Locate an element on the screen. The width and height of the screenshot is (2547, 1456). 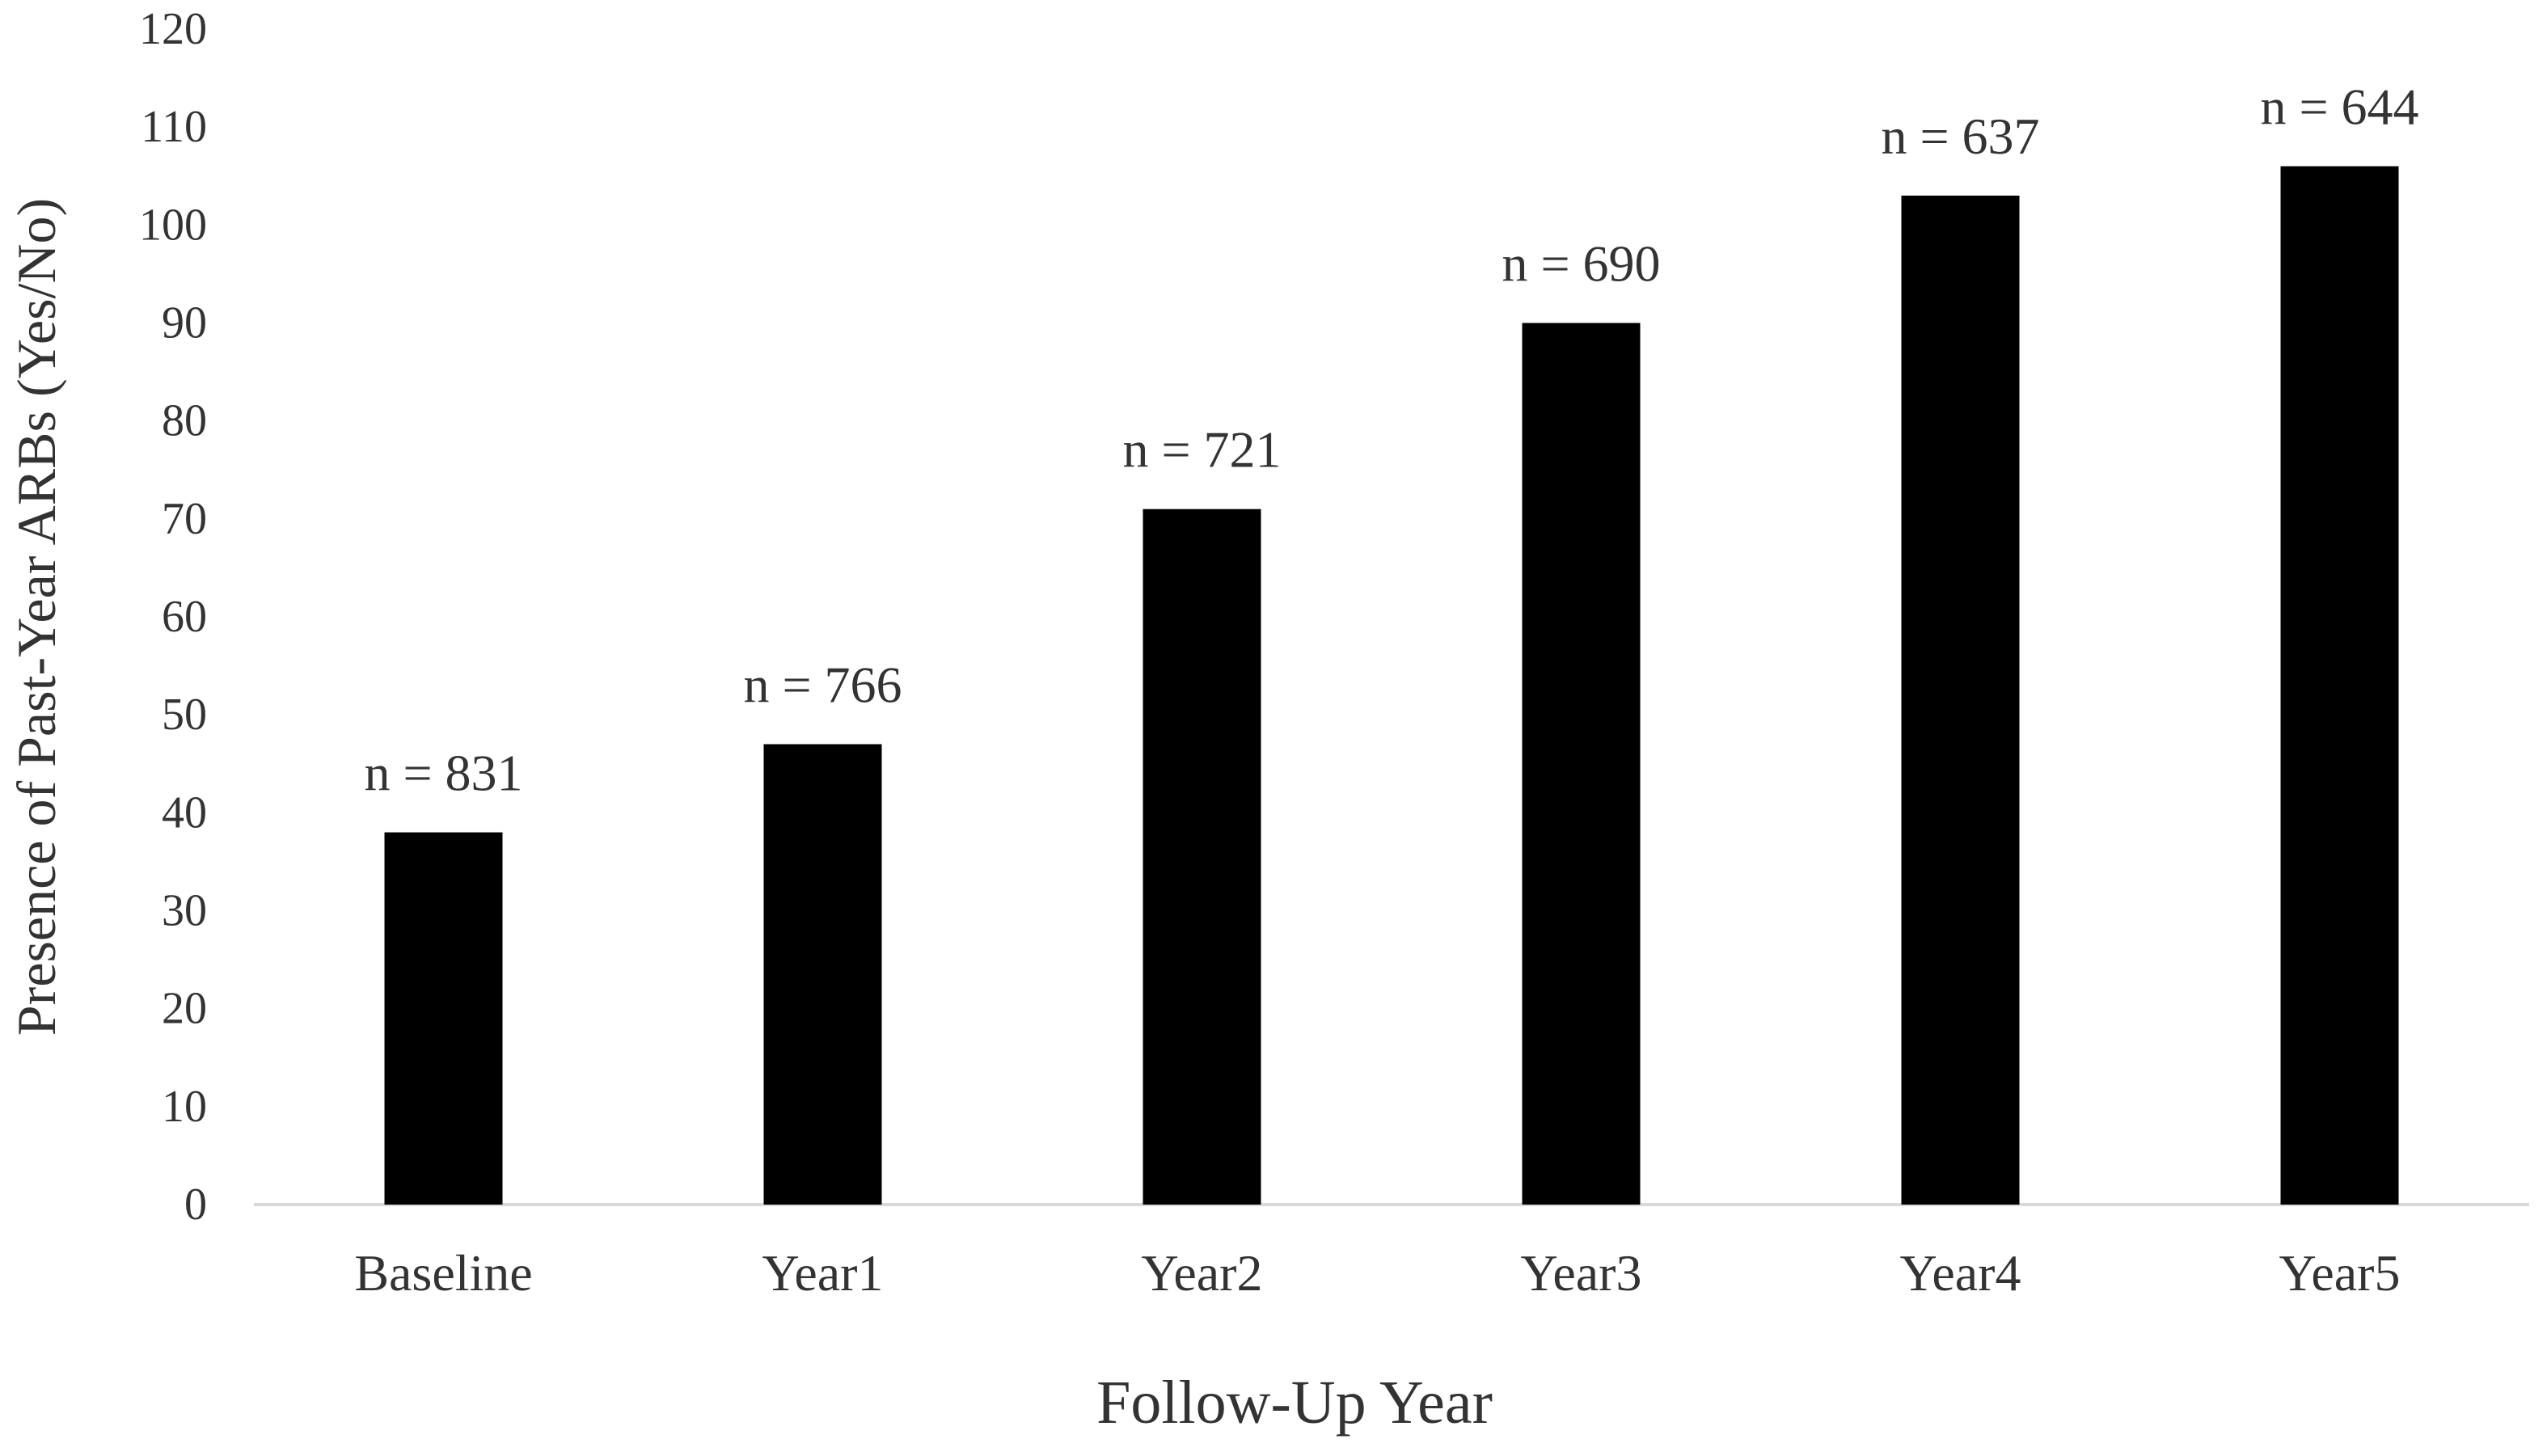
y-tick-label: 80 is located at coordinates (184, 421).